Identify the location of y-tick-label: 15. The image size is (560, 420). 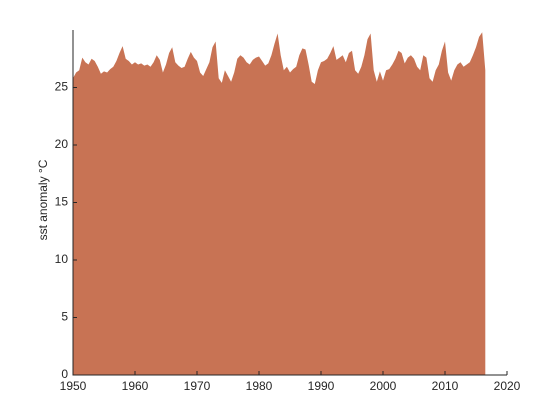
(62, 202).